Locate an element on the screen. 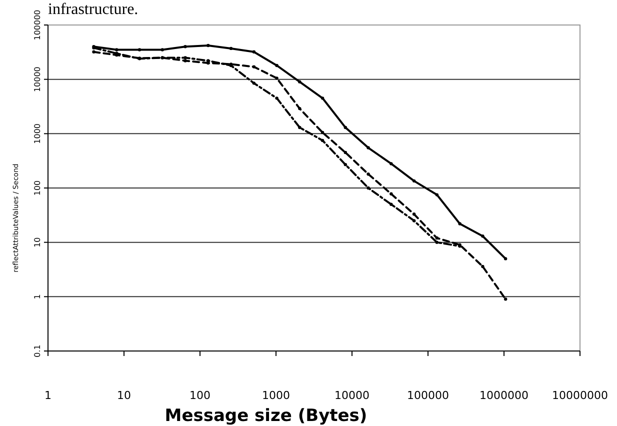  x-axis-title: Message size (Bytes) is located at coordinates (266, 416).